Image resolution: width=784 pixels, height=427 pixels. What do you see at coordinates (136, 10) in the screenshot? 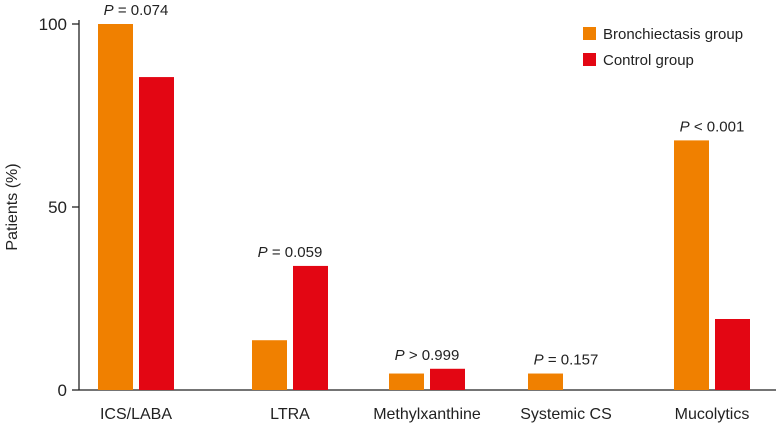
I see `p-value-label: P = 0.074` at bounding box center [136, 10].